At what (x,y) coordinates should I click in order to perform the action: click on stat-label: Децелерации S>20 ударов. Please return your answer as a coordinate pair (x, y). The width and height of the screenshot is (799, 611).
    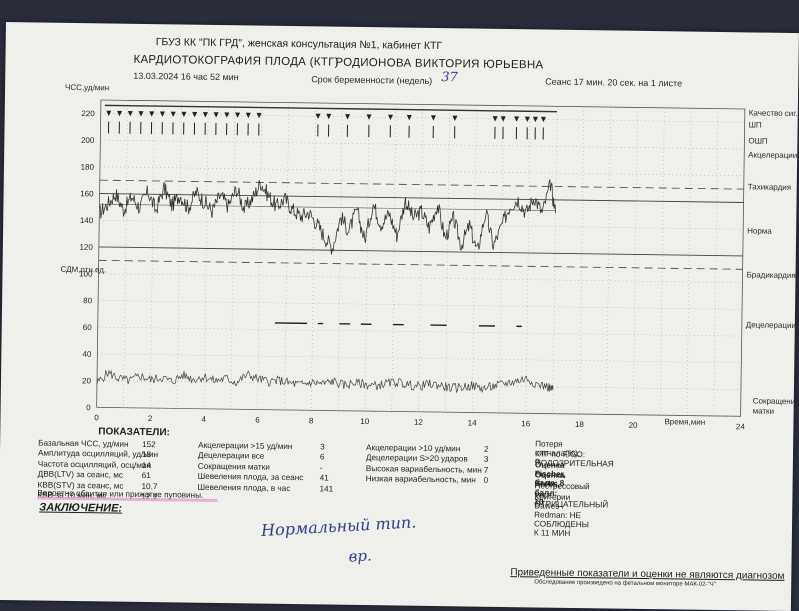
    Looking at the image, I should click on (417, 458).